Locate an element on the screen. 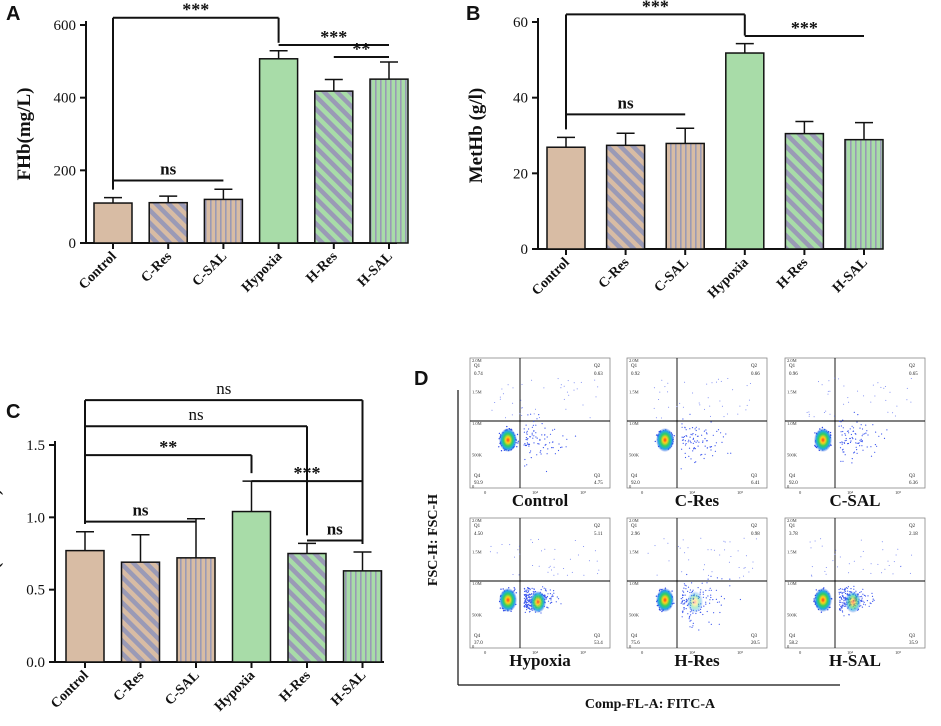 Image resolution: width=941 pixels, height=726 pixels. quadrant-q1-value: 2.96 is located at coordinates (635, 534).